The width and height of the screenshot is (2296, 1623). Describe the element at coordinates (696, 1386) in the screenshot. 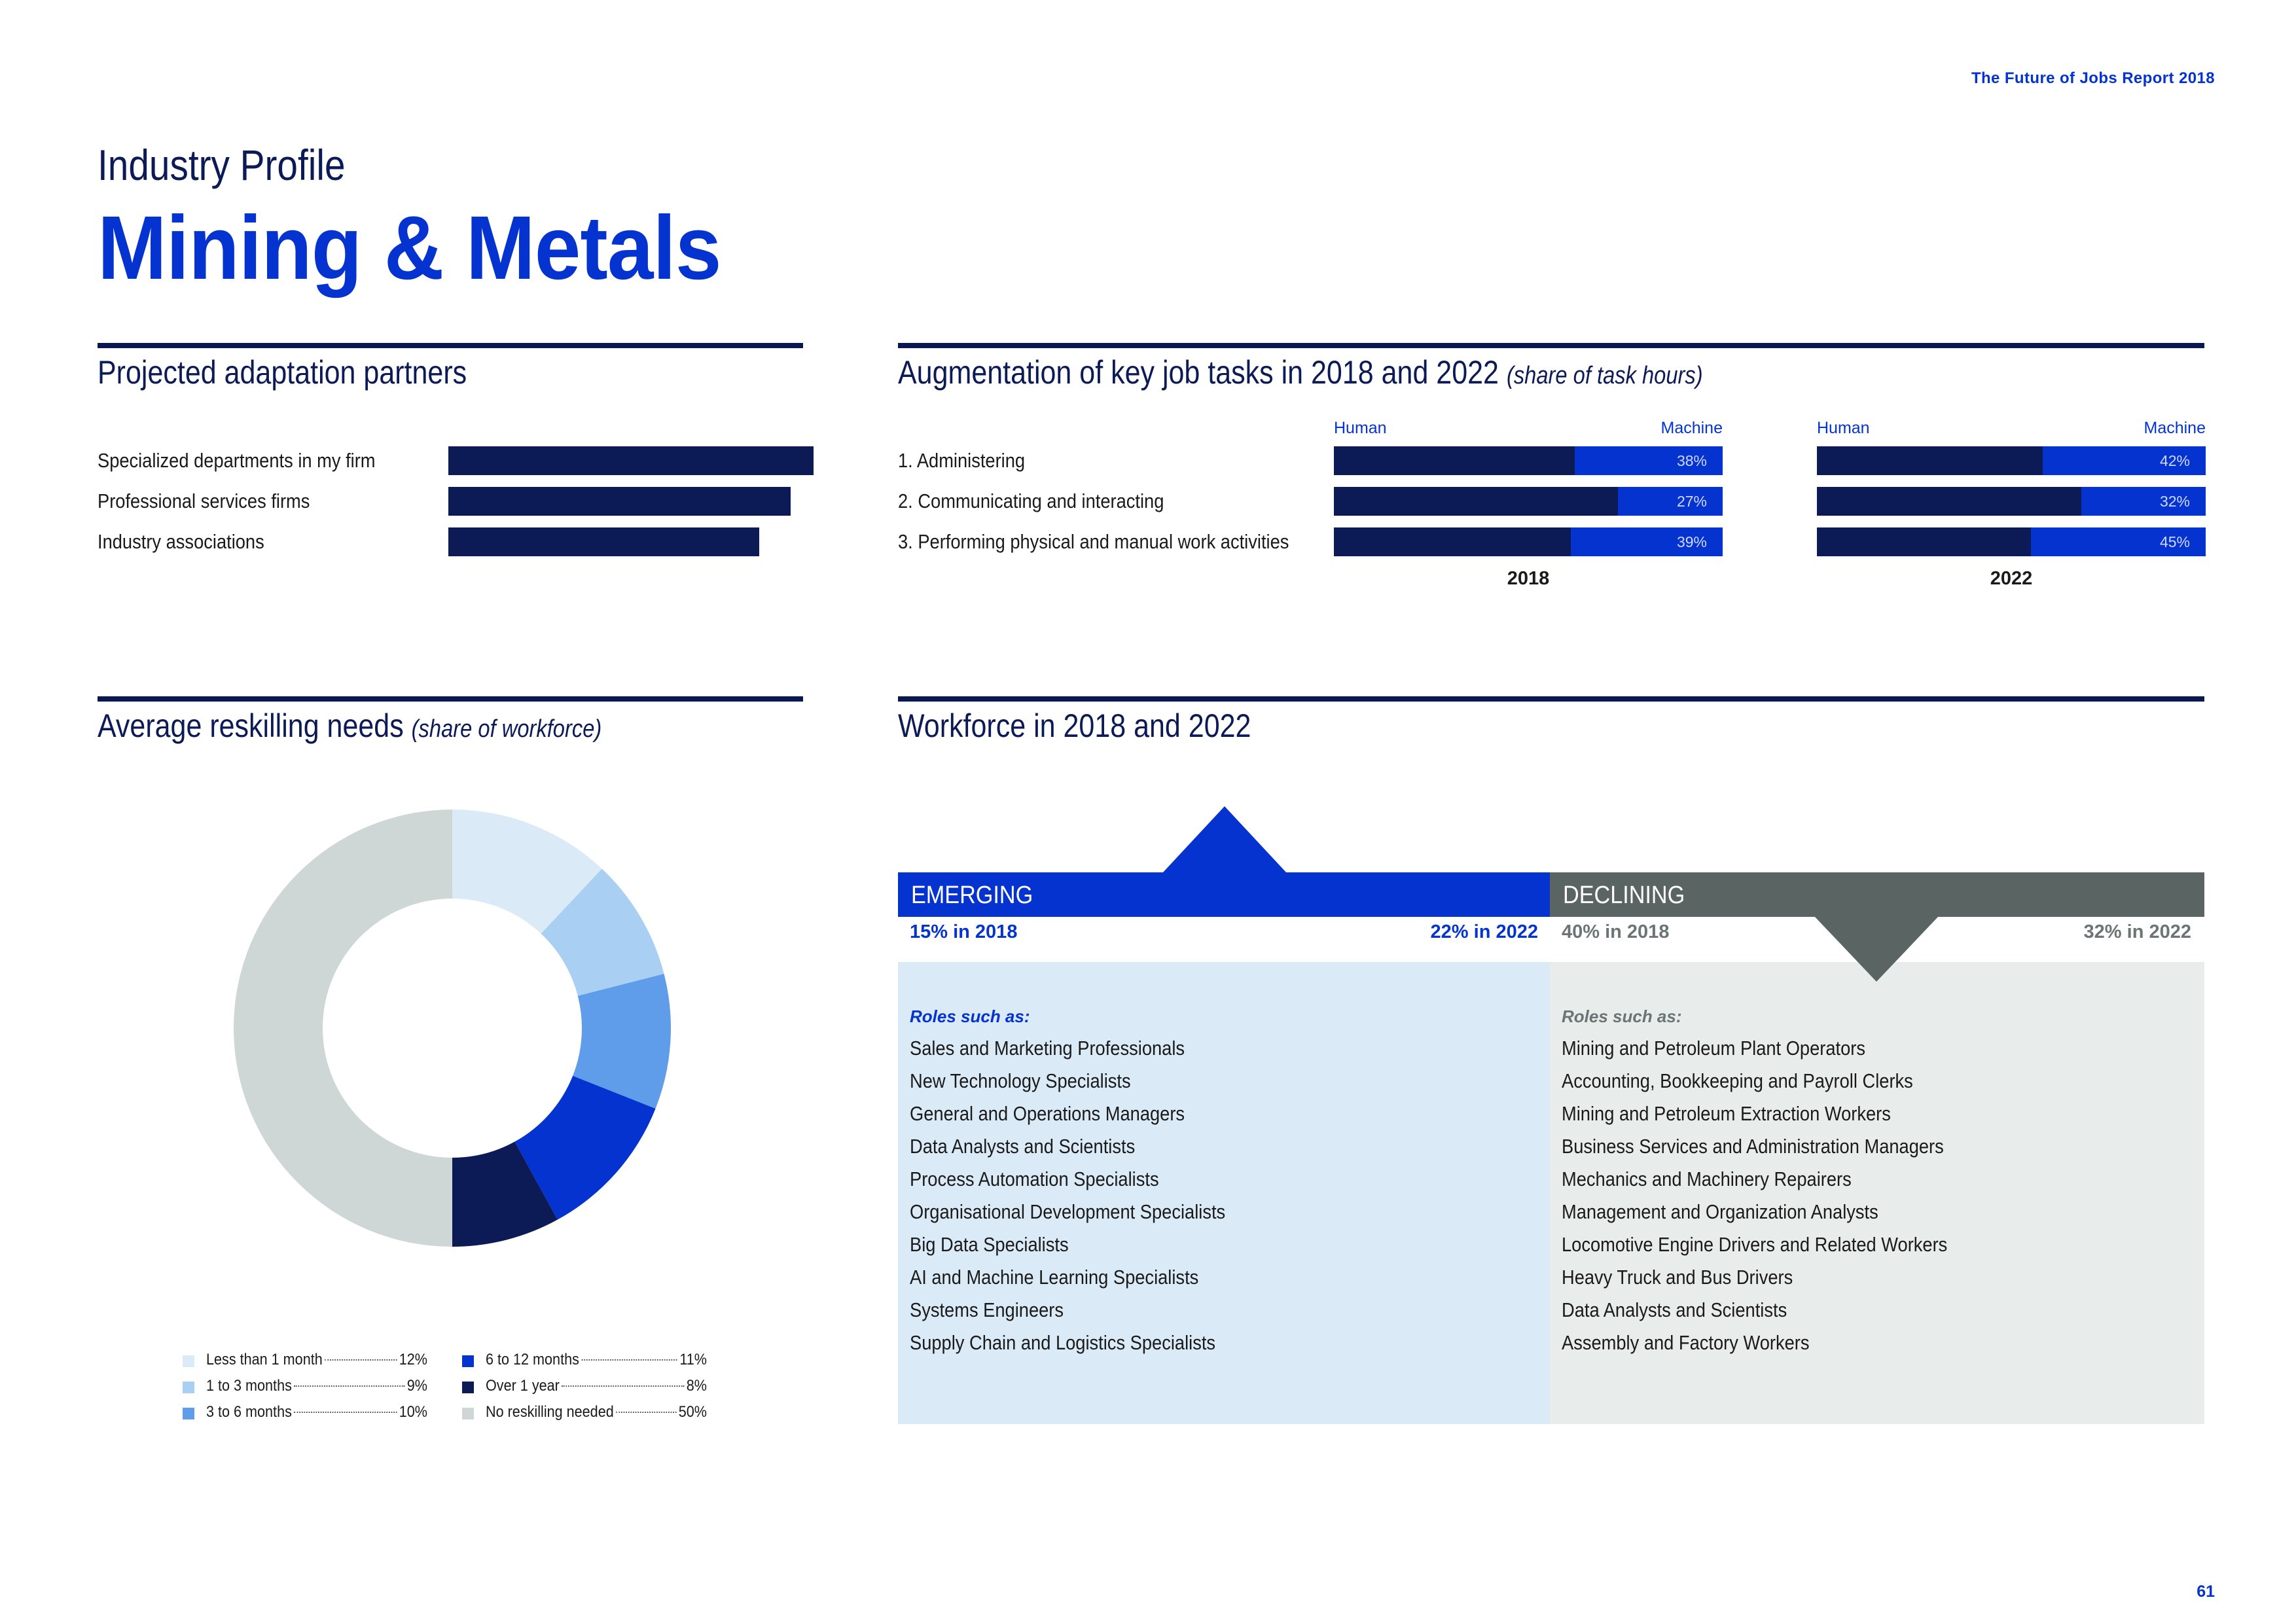

I see `legend-value: 8%` at that location.